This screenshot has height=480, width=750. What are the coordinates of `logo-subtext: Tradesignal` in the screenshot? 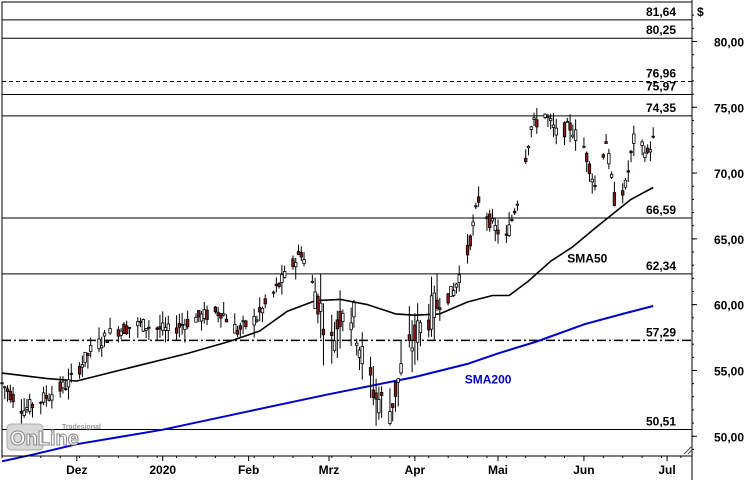 It's located at (81, 427).